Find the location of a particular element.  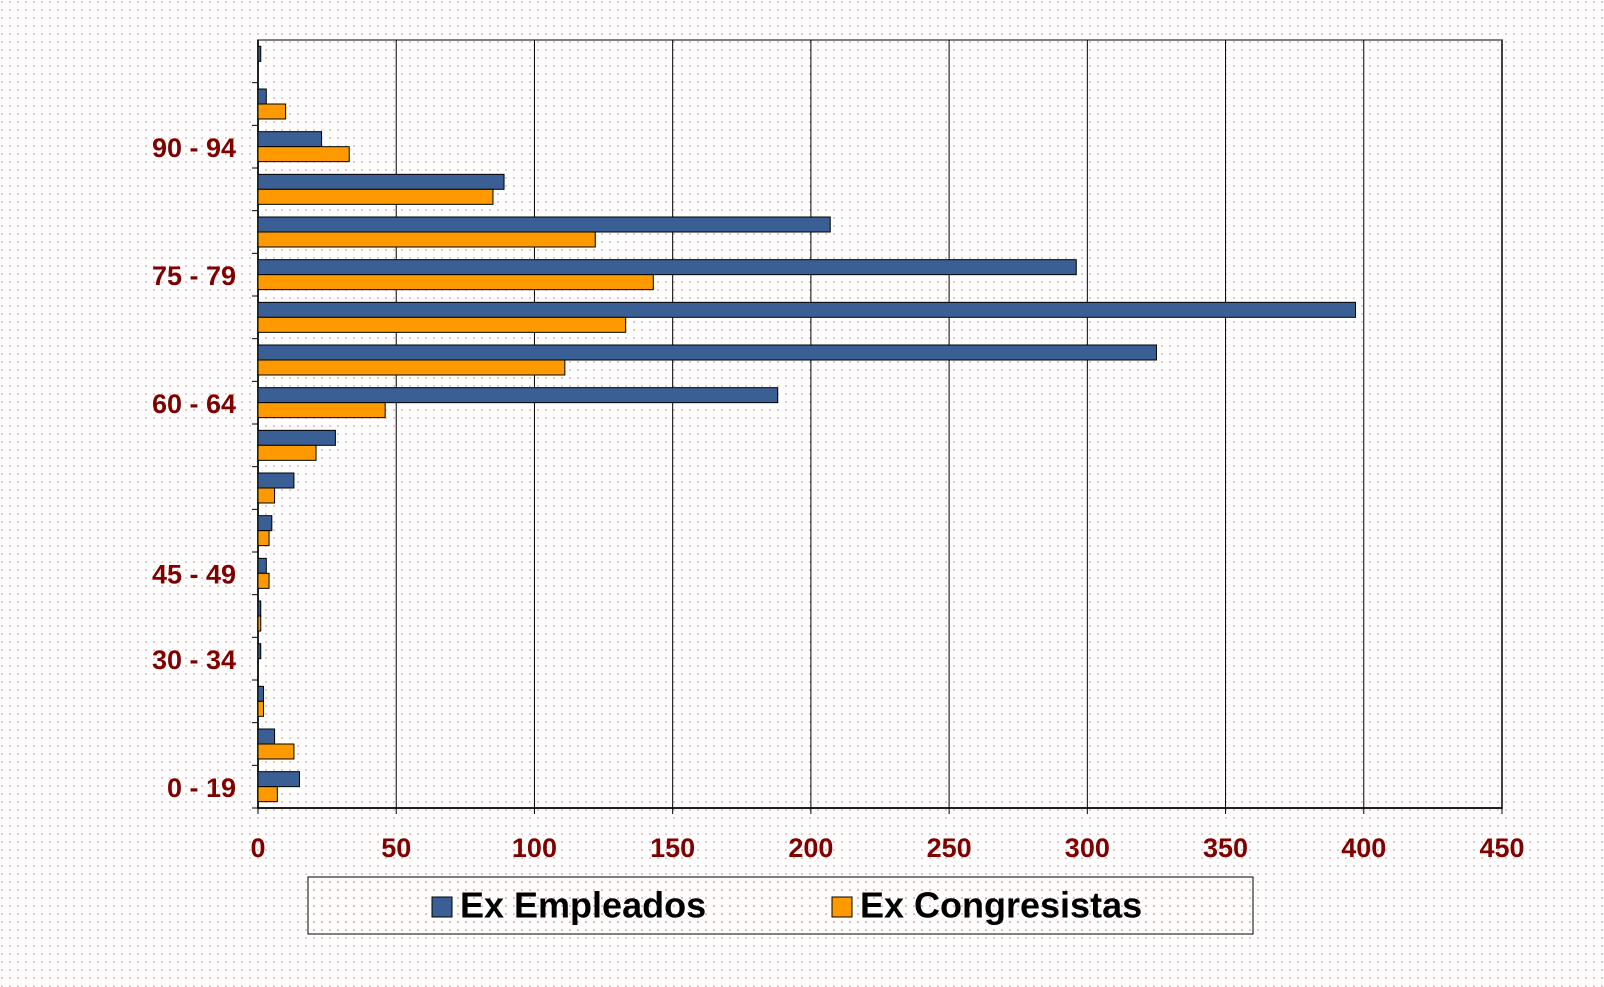

x-tick-label: 100 is located at coordinates (534, 848).